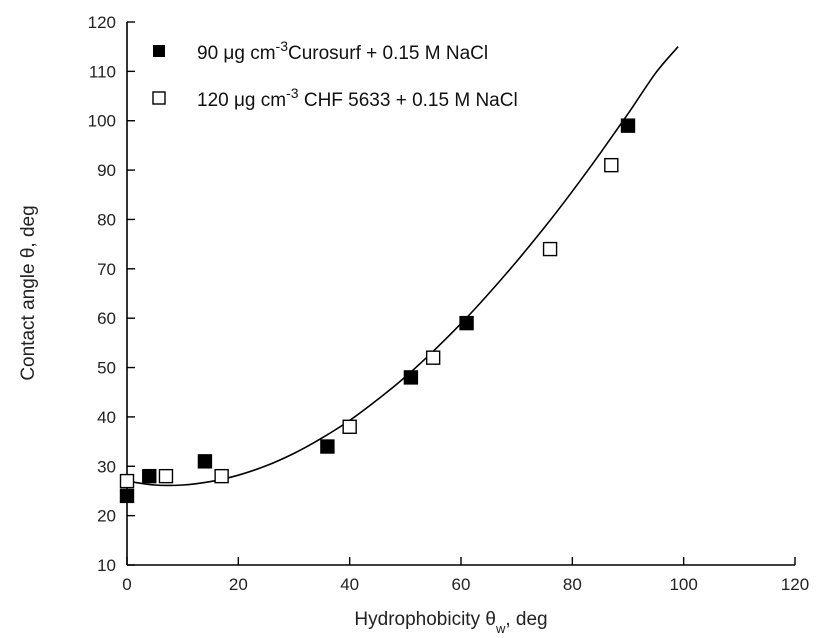 The image size is (818, 638). Describe the element at coordinates (425, 619) in the screenshot. I see `x-axis-label-main: Hydrophobicity θ` at that location.